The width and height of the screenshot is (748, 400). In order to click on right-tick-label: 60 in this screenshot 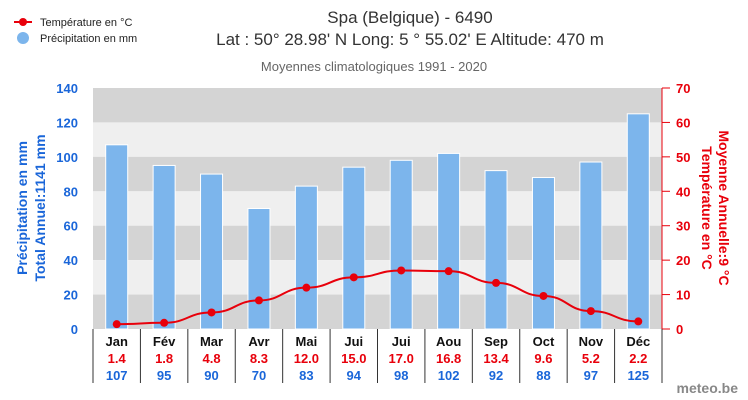, I will do `click(683, 122)`.